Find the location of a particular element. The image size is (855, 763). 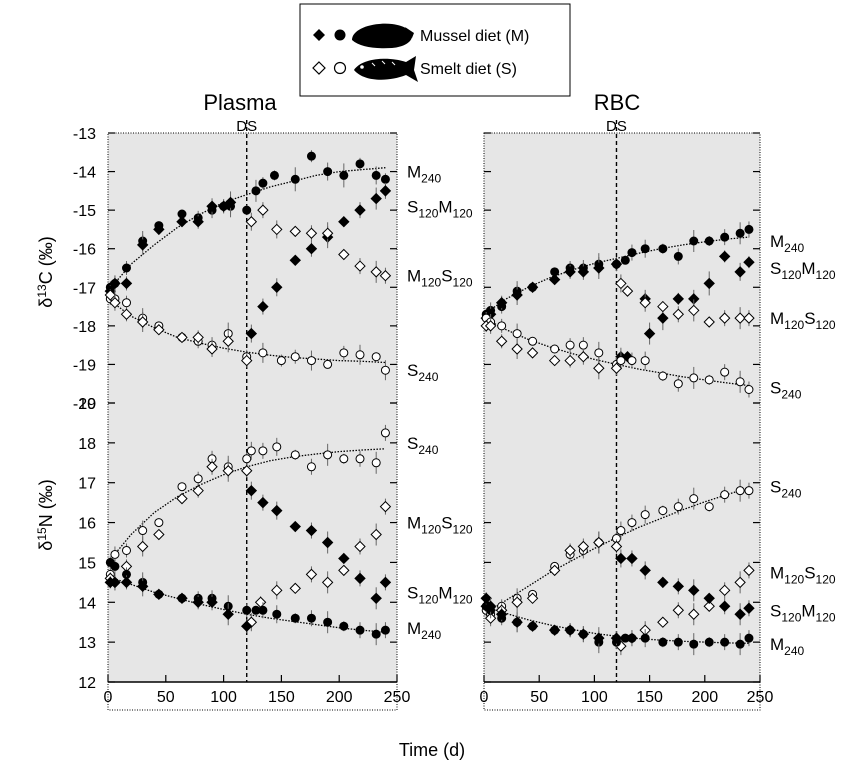

legend-entry-mussel: Mussel diet (M) is located at coordinates (421, 36).